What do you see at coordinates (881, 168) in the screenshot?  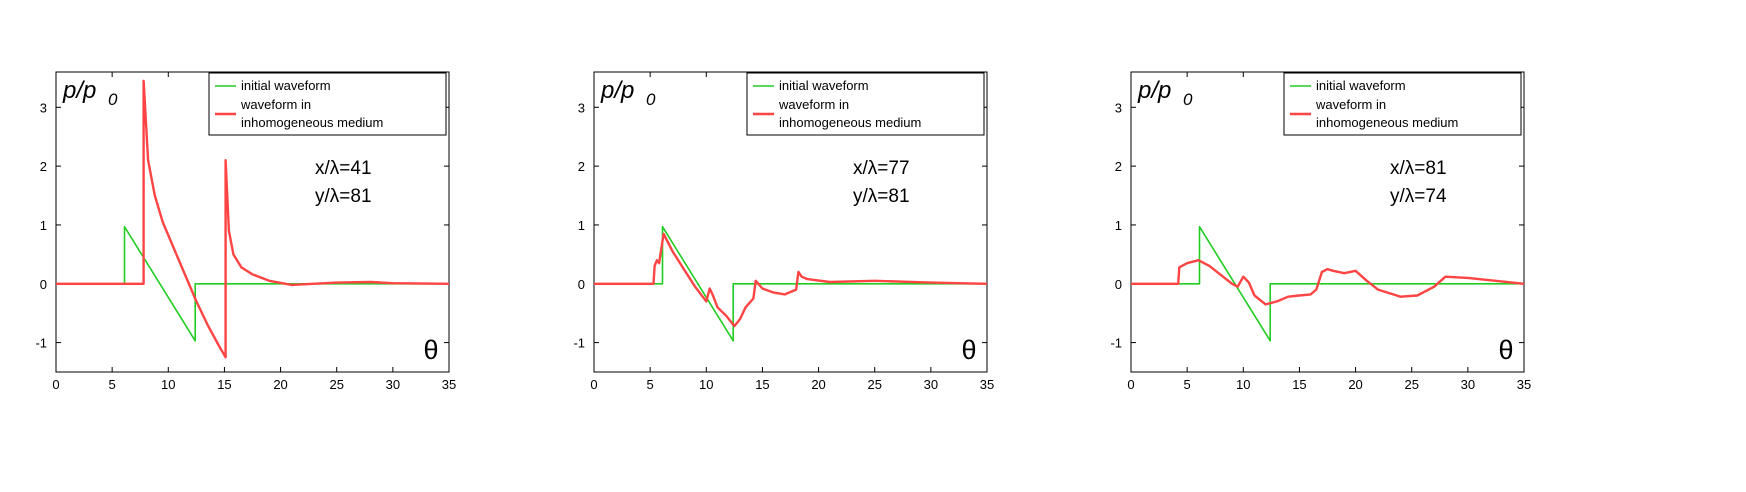 I see `annotation-x-over-lambda: x/λ=77` at bounding box center [881, 168].